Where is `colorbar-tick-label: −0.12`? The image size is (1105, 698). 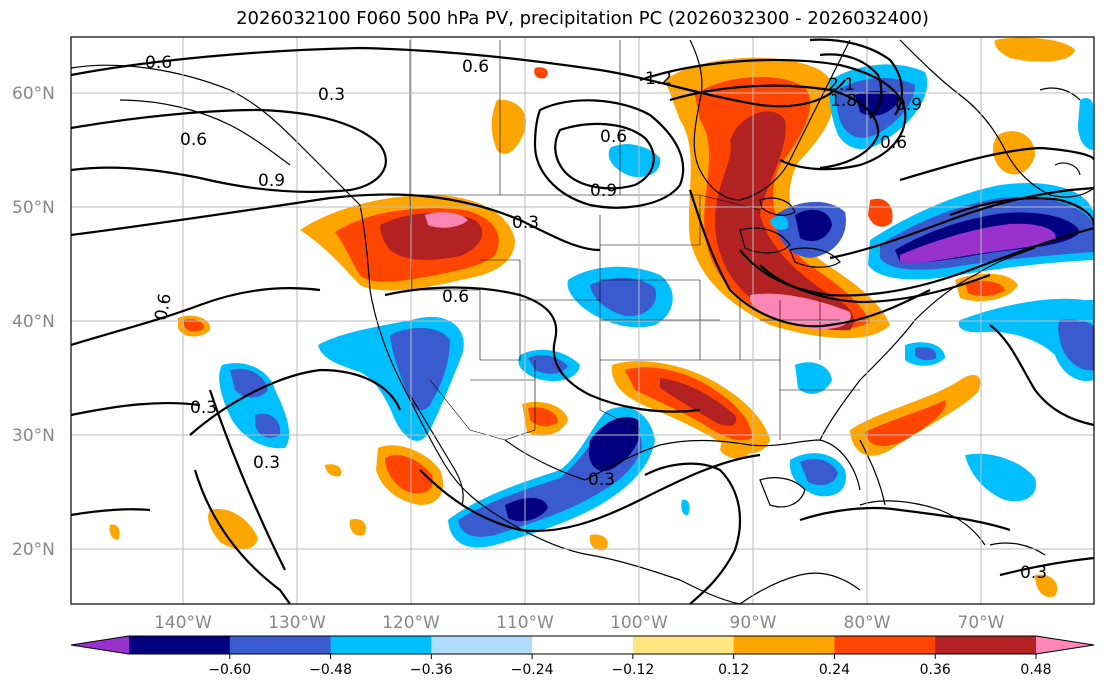 colorbar-tick-label: −0.12 is located at coordinates (632, 670).